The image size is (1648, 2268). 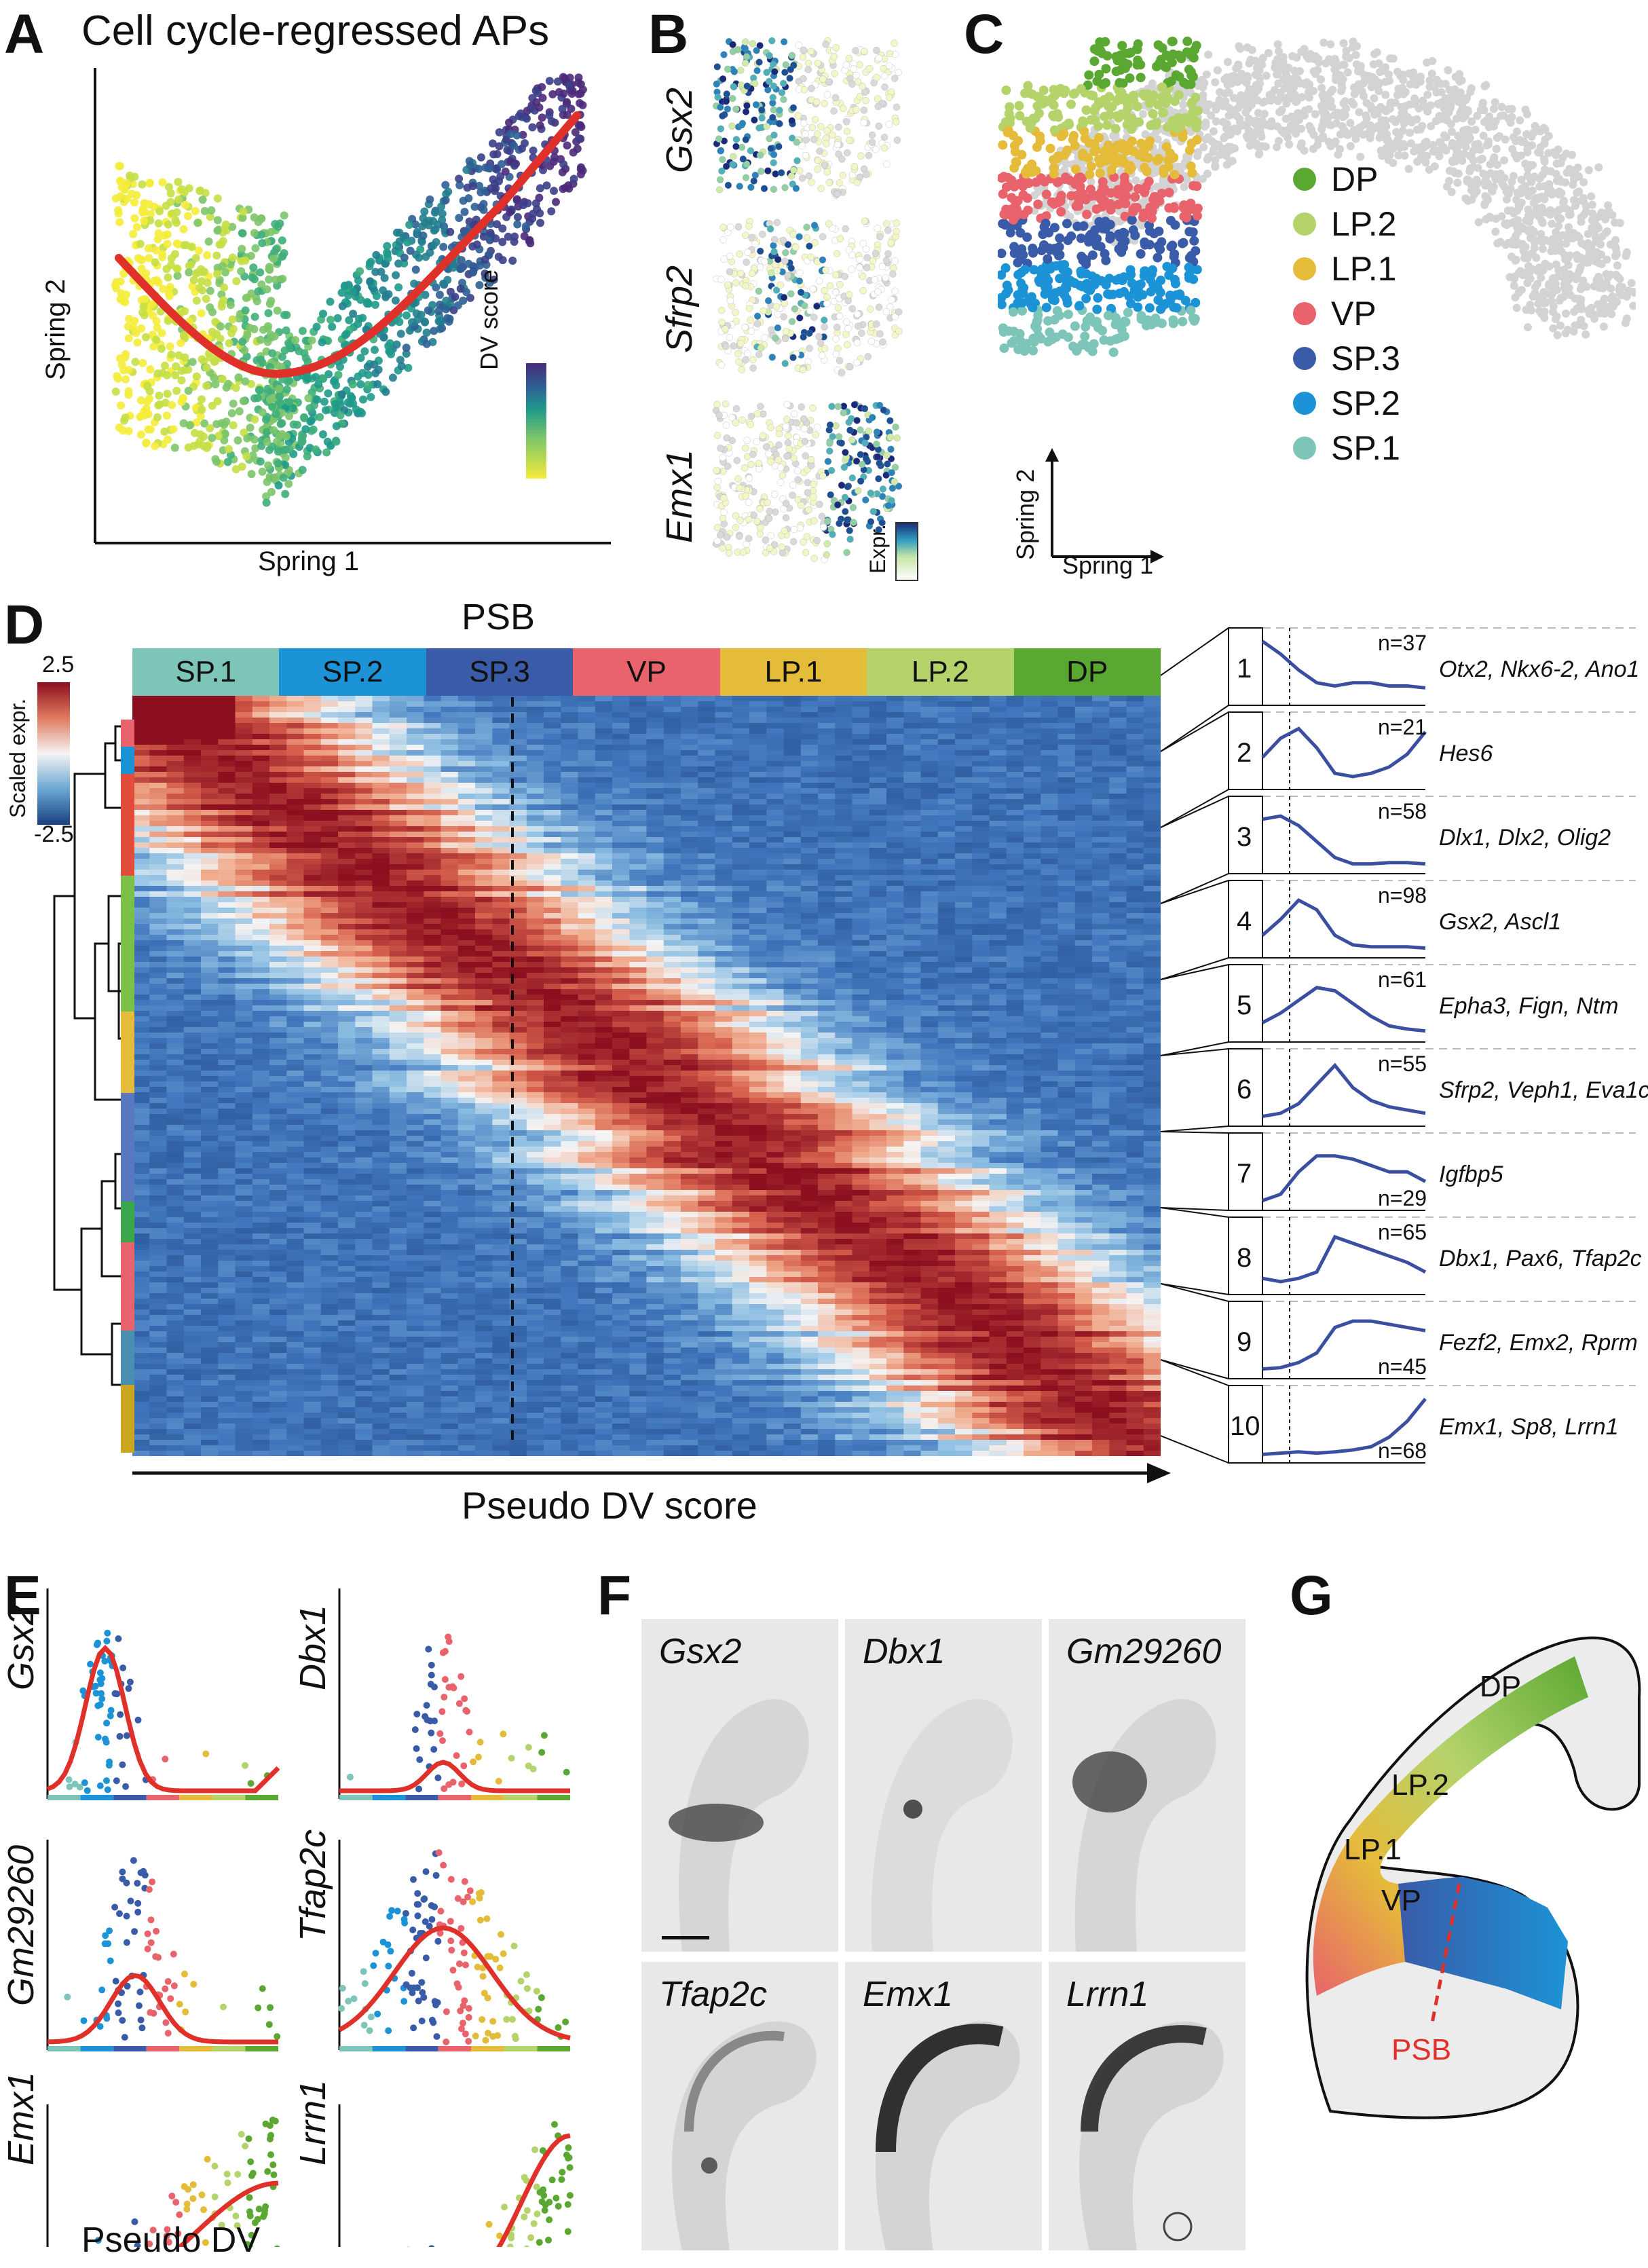 What do you see at coordinates (1398, 1046) in the screenshot?
I see `cluster-profiles` at bounding box center [1398, 1046].